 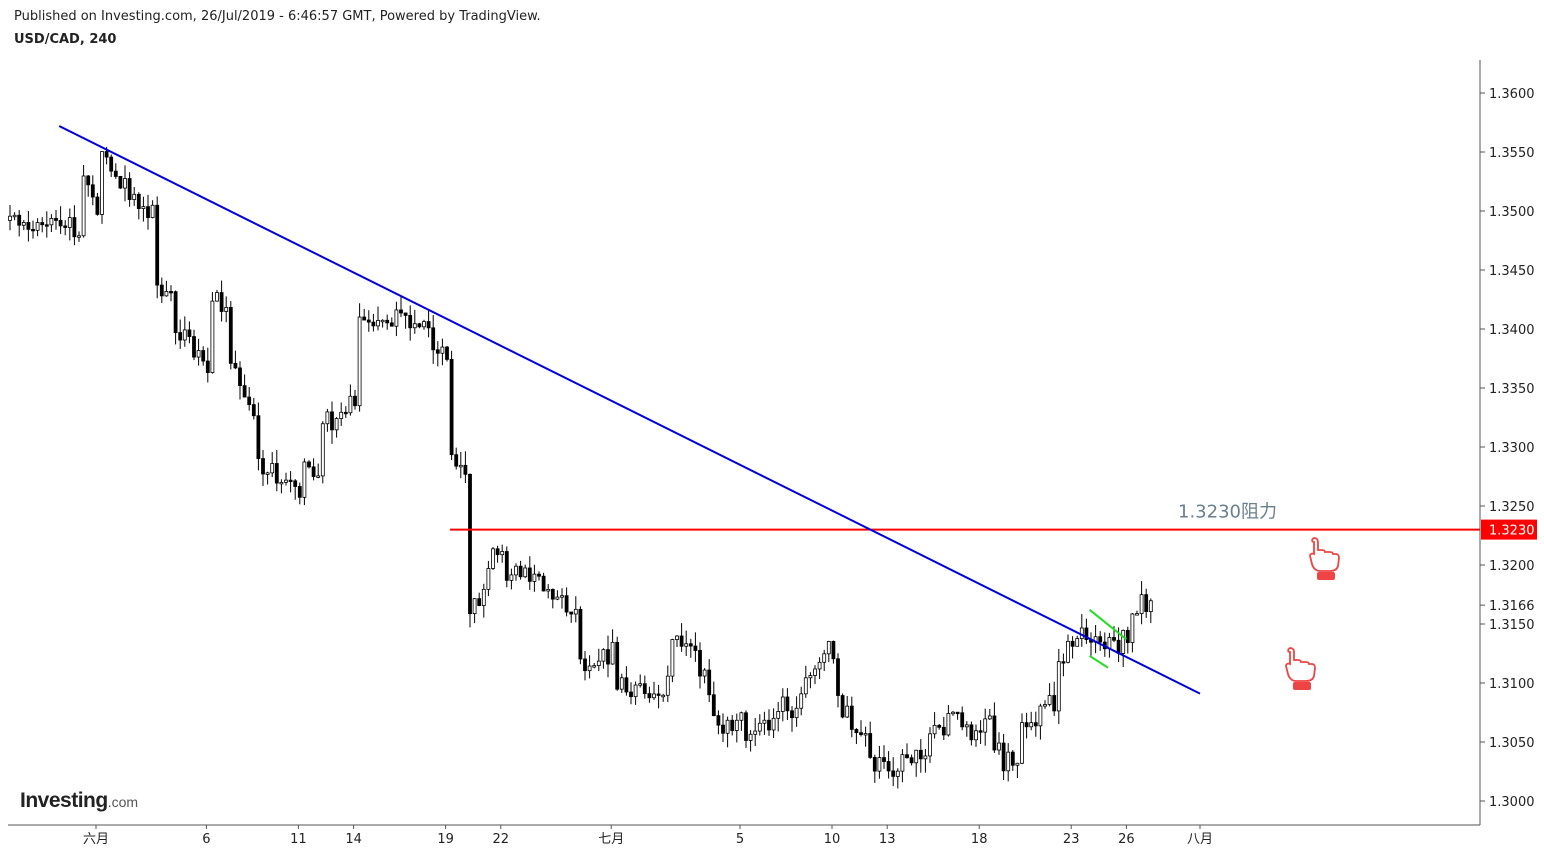 What do you see at coordinates (1512, 212) in the screenshot?
I see `y-tick-label: 1.3500` at bounding box center [1512, 212].